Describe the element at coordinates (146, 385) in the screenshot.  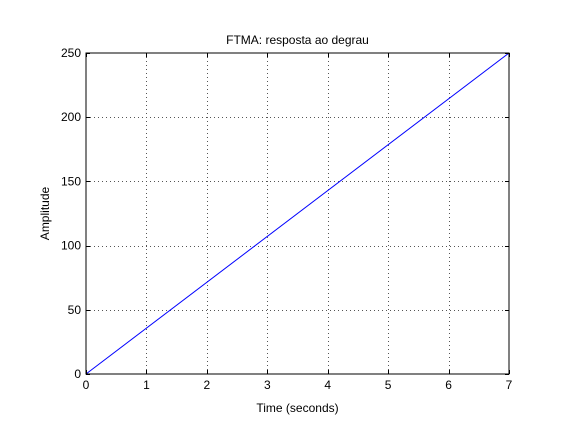
I see `x-tick-label-1: 1` at that location.